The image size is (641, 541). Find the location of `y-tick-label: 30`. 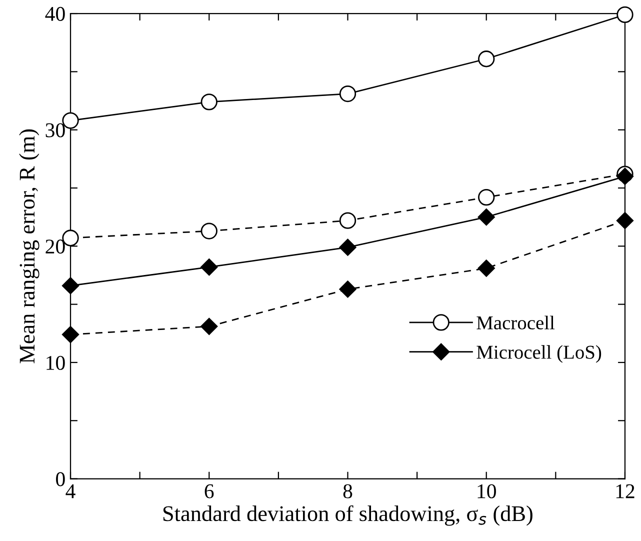

y-tick-label: 30 is located at coordinates (55, 130).